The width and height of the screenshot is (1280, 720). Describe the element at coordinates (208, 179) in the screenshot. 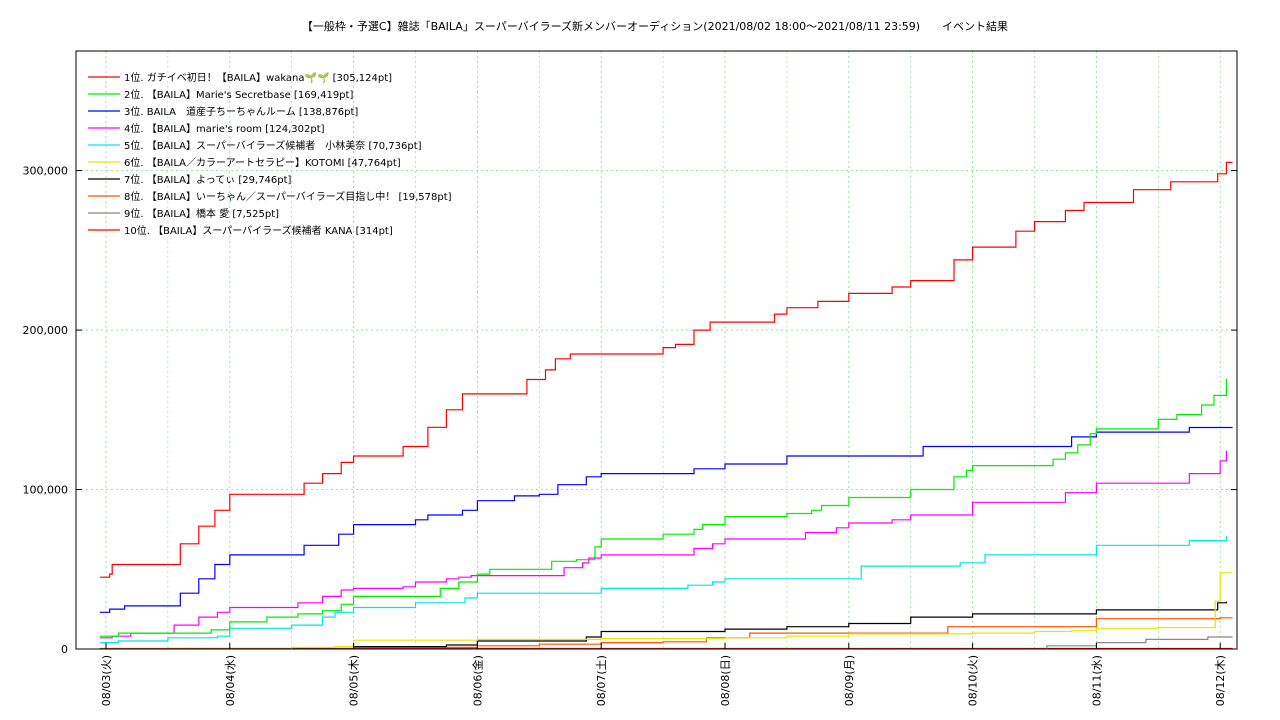

I see `legend-label: 7位. 【BAILA】よってぃ [29,746pt]` at that location.